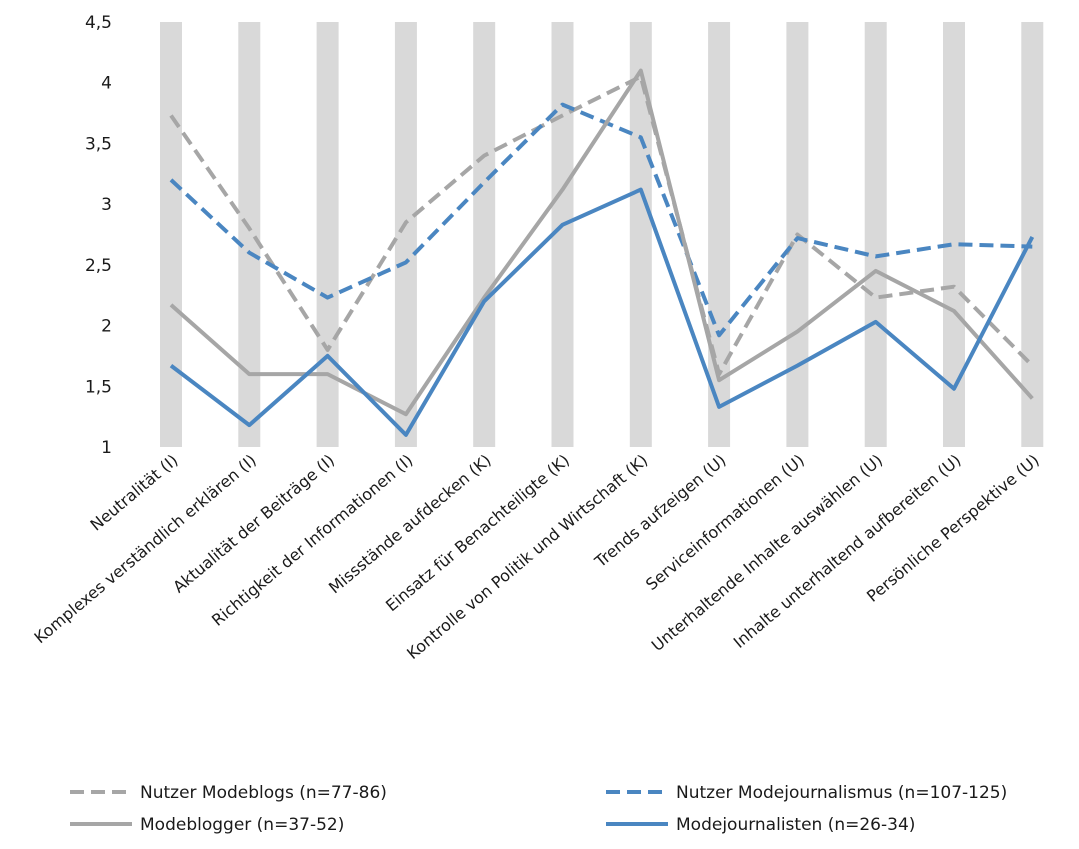 The width and height of the screenshot is (1079, 849). What do you see at coordinates (253, 524) in the screenshot?
I see `x-tick-label: Aktualität der Beiträge (I)` at bounding box center [253, 524].